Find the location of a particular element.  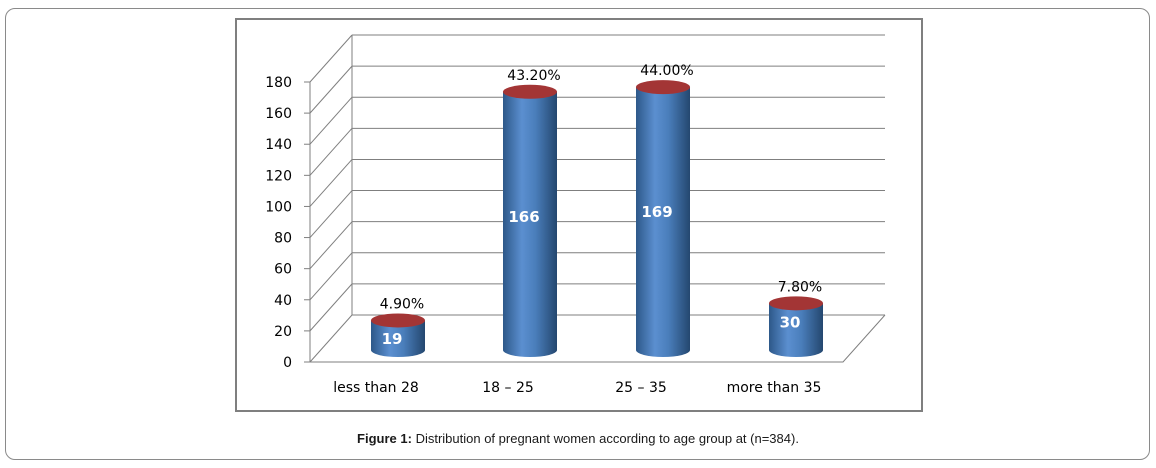

y-tick-label: 100 is located at coordinates (278, 207).